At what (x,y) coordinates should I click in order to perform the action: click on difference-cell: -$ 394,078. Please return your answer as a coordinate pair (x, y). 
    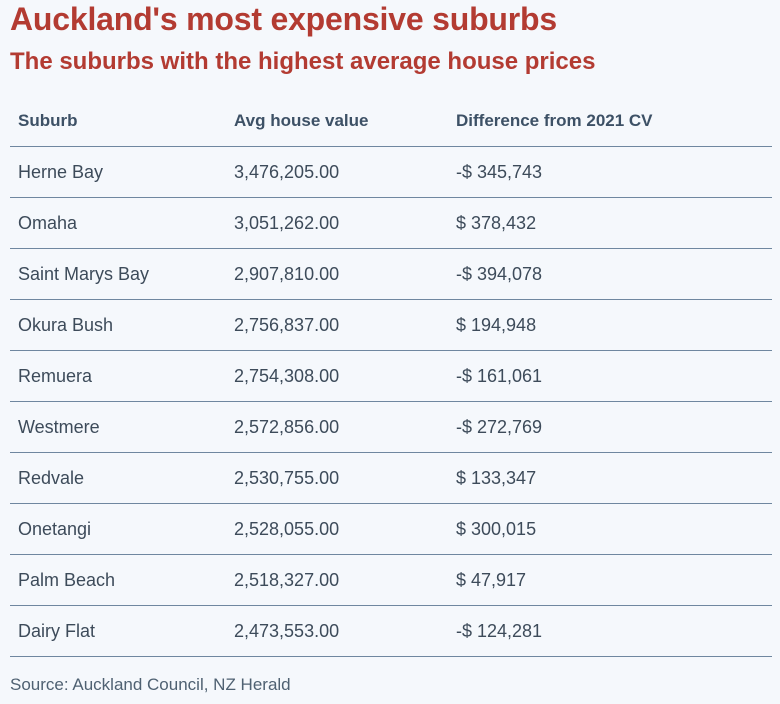
    Looking at the image, I should click on (499, 273).